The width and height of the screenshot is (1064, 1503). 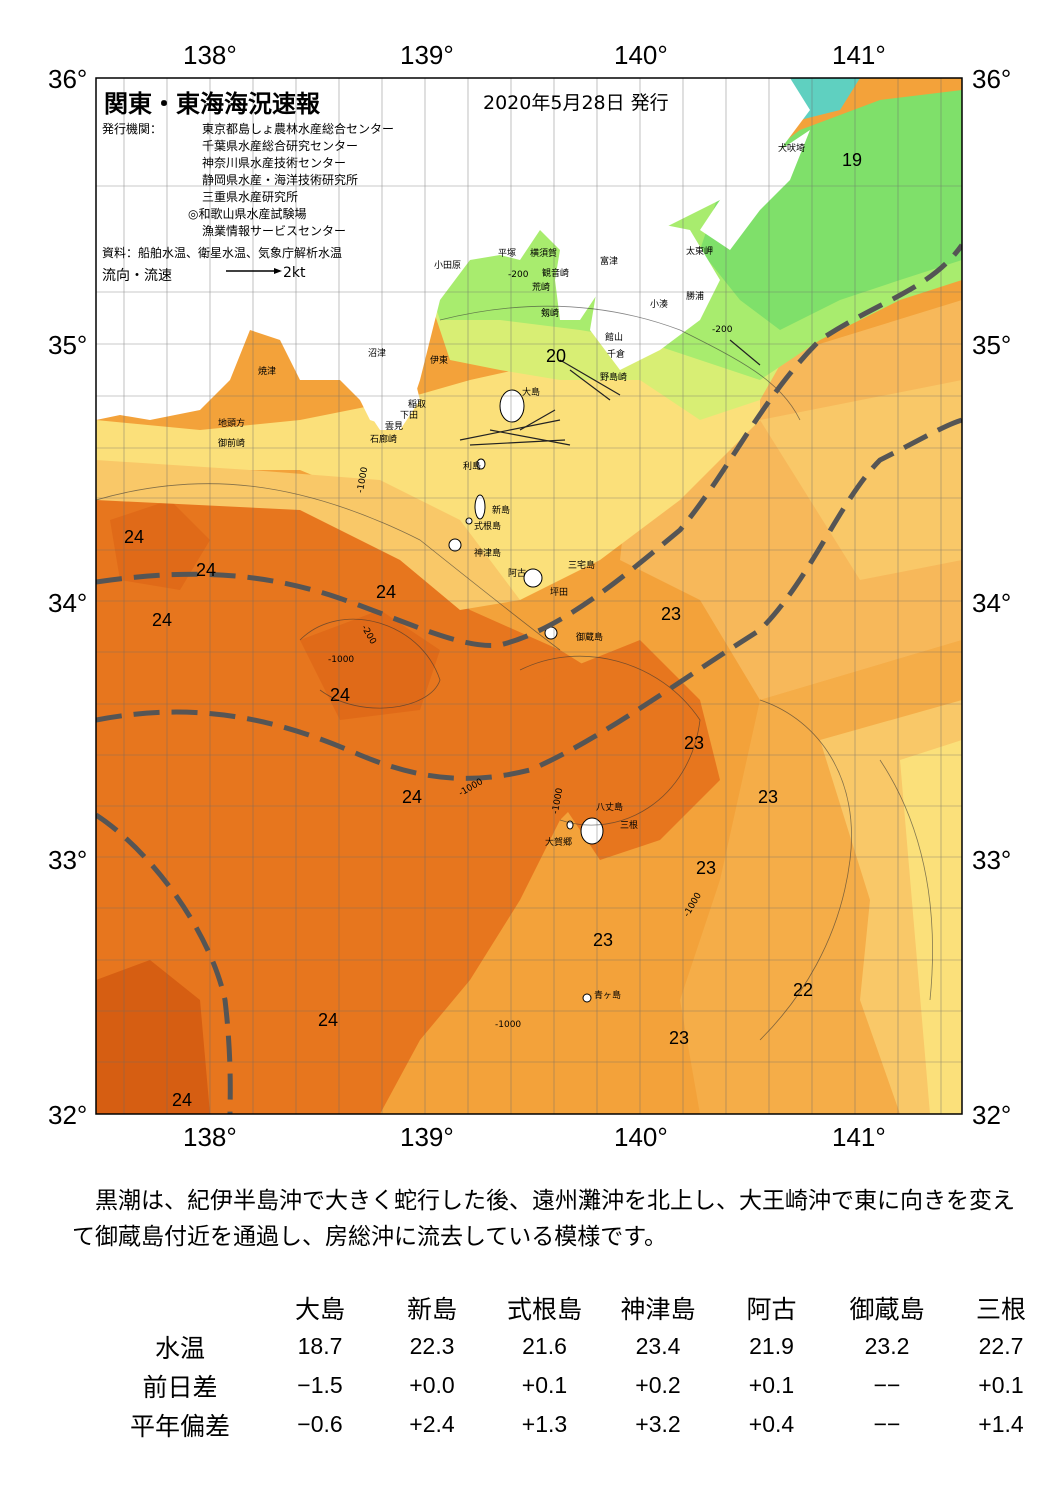 I want to click on lat-label-33-left: 33°, so click(x=68, y=860).